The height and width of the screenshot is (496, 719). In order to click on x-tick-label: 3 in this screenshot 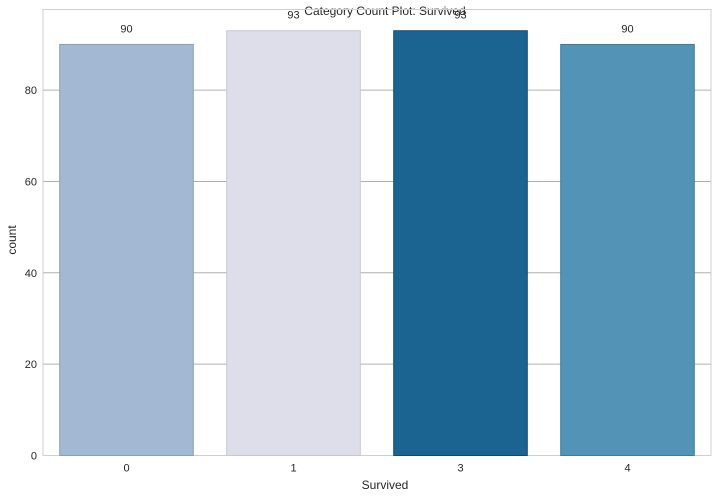, I will do `click(460, 469)`.